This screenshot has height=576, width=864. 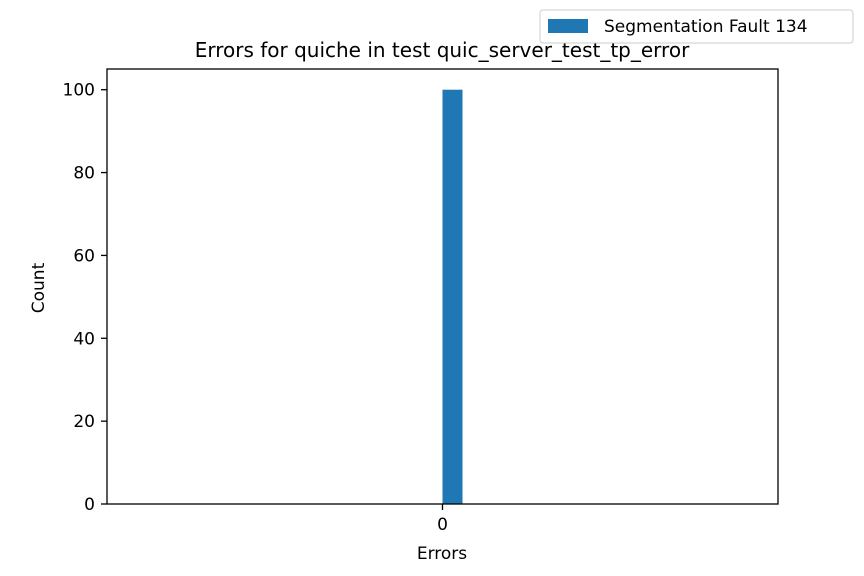 What do you see at coordinates (39, 287) in the screenshot?
I see `y-axis-label: Count` at bounding box center [39, 287].